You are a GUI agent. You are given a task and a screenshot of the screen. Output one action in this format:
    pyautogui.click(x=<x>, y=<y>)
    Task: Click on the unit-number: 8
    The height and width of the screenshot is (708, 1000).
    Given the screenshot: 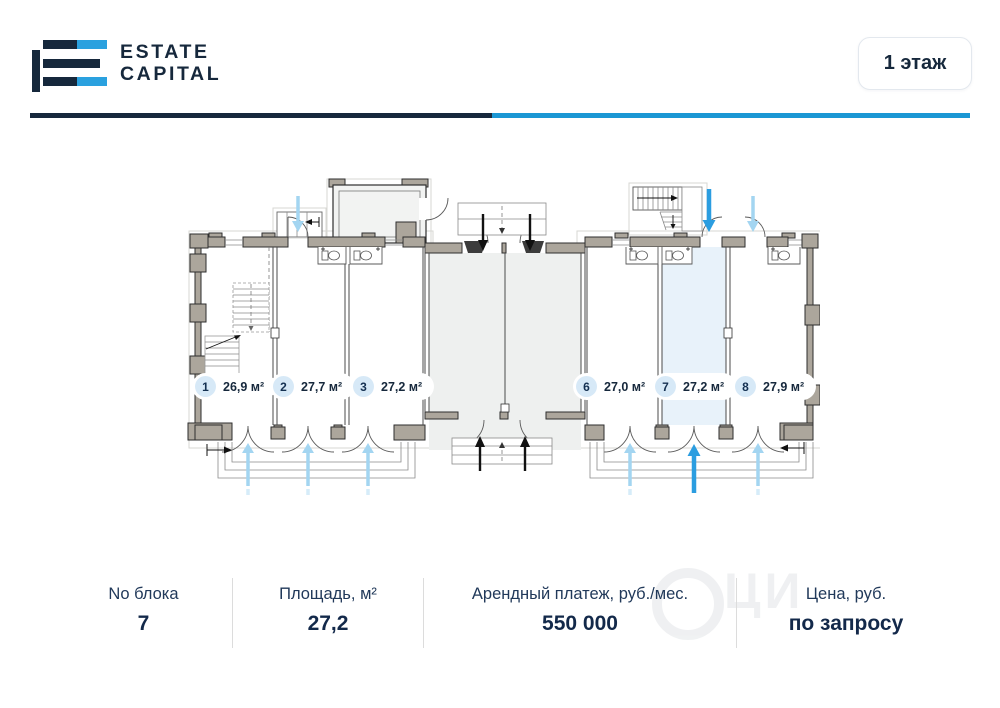 What is the action you would take?
    pyautogui.click(x=745, y=386)
    